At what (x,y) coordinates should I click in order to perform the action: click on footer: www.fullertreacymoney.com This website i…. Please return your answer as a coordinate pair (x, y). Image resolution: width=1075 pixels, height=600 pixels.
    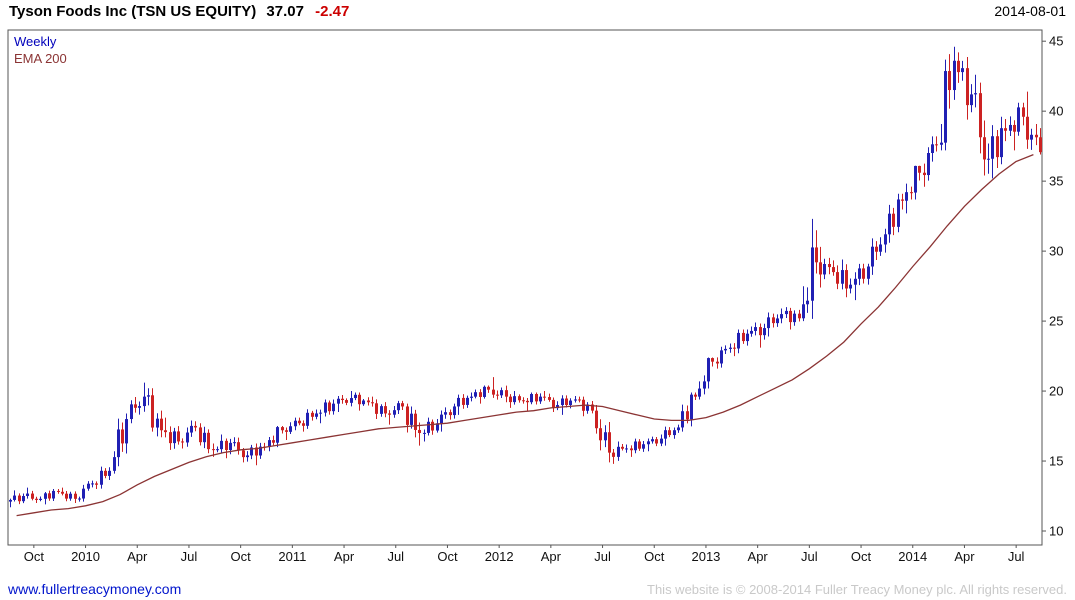
    Looking at the image, I should click on (537, 589).